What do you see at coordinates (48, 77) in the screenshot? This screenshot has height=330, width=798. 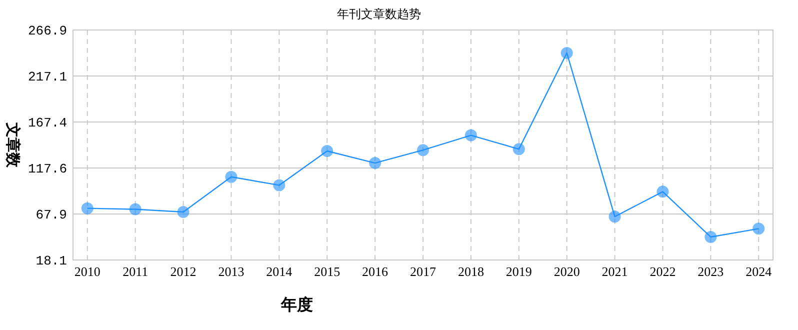 I see `y-tick-label: 217.1` at bounding box center [48, 77].